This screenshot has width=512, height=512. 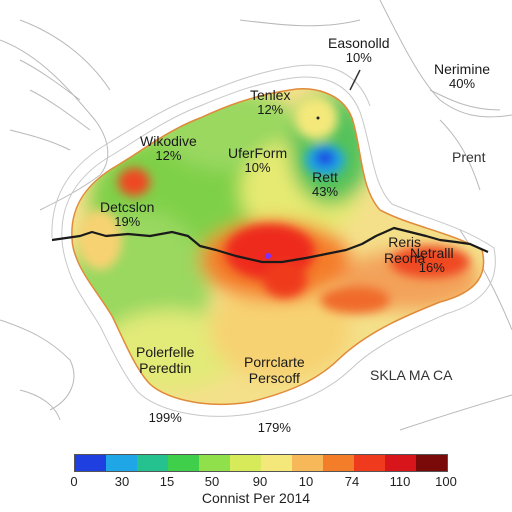 I want to click on region-label-tenlex: Tenlex 12%, so click(x=270, y=102).